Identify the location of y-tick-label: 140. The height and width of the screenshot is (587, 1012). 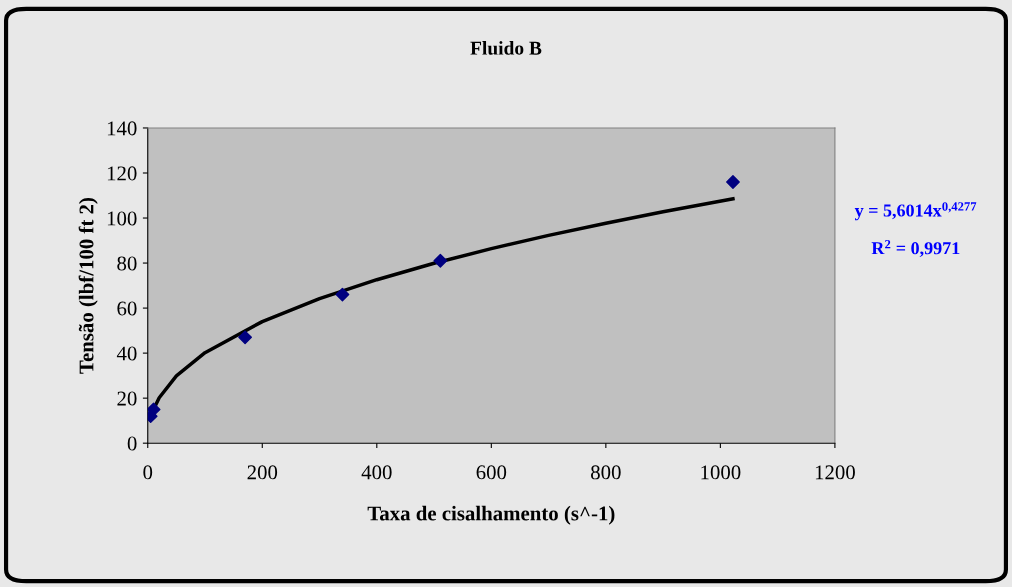
(122, 128).